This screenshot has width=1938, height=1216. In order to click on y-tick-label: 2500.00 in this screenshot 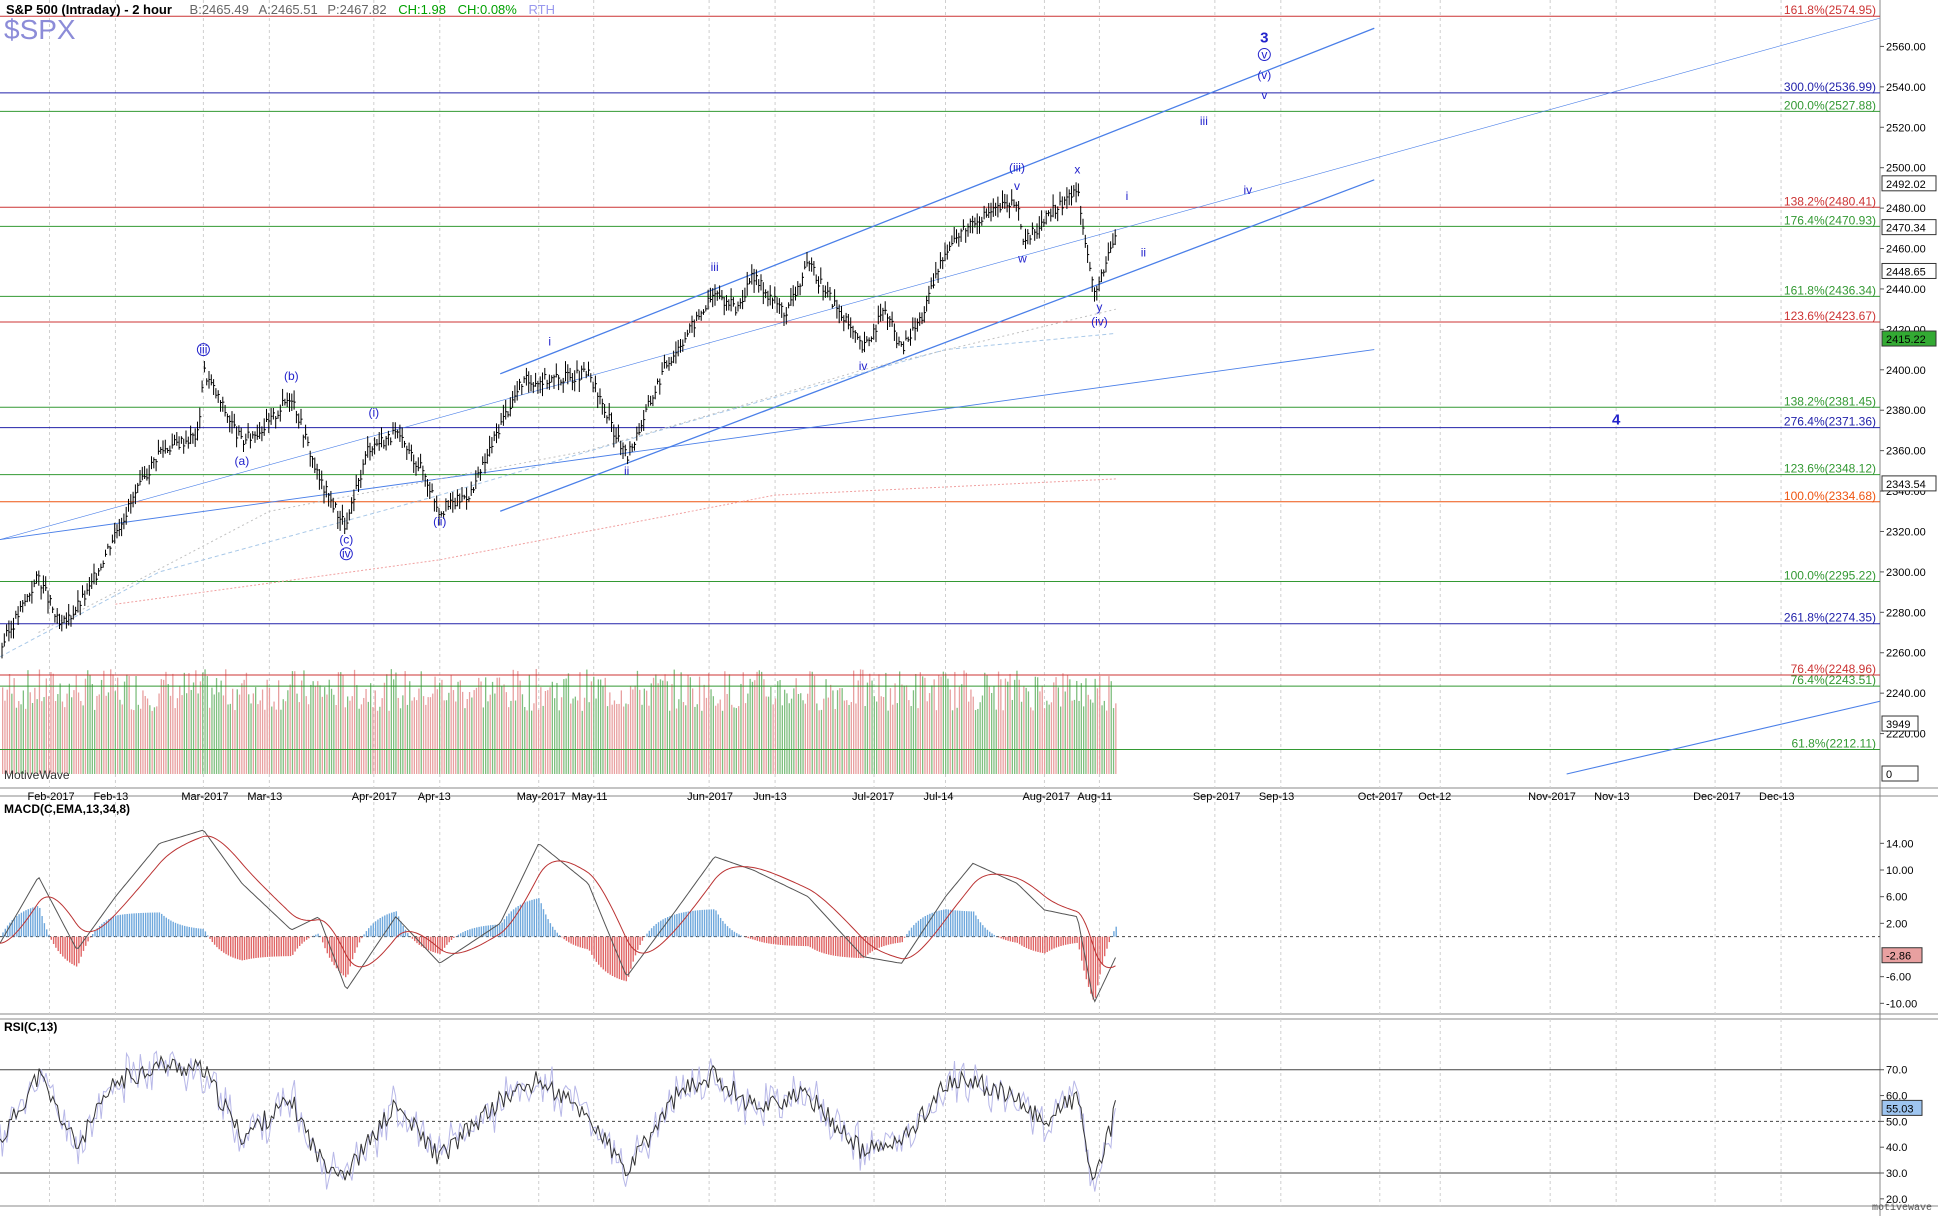, I will do `click(1906, 169)`.